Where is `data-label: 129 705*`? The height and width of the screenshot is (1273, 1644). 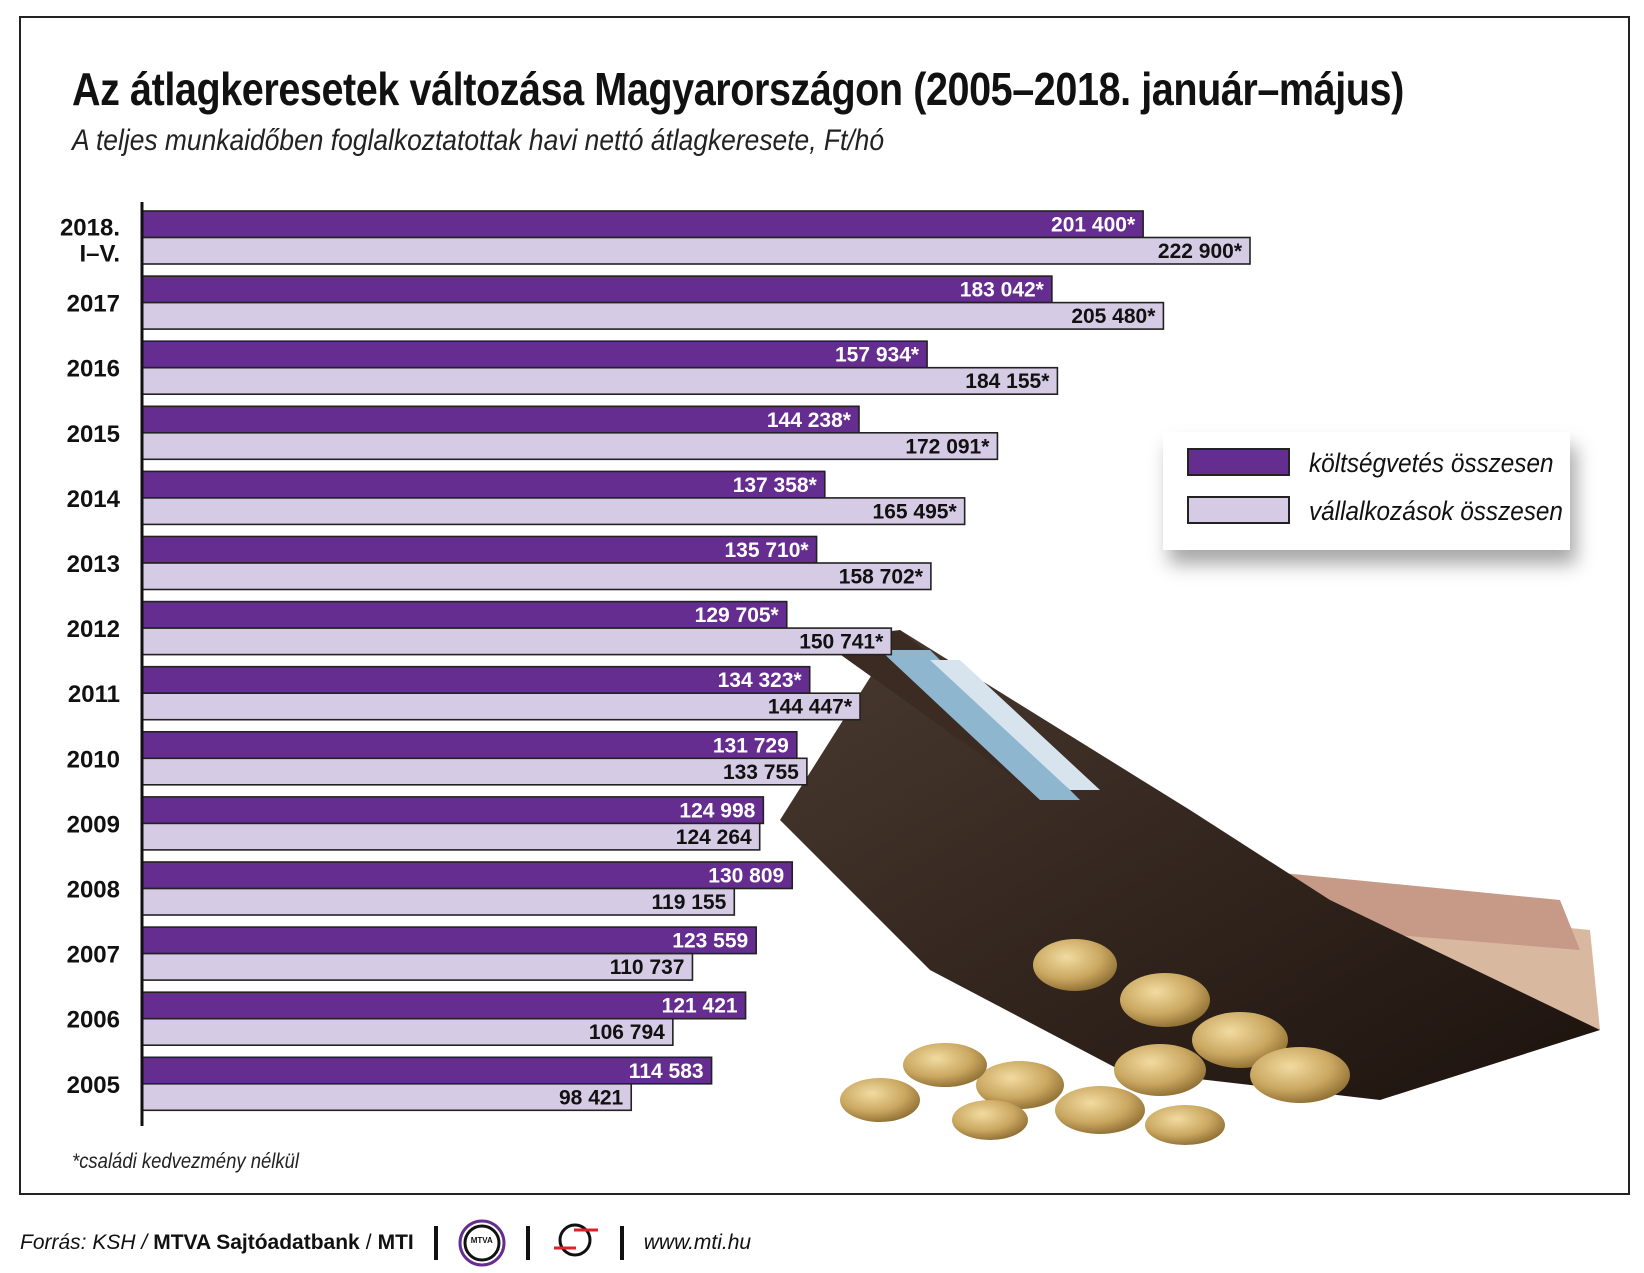
data-label: 129 705* is located at coordinates (737, 615).